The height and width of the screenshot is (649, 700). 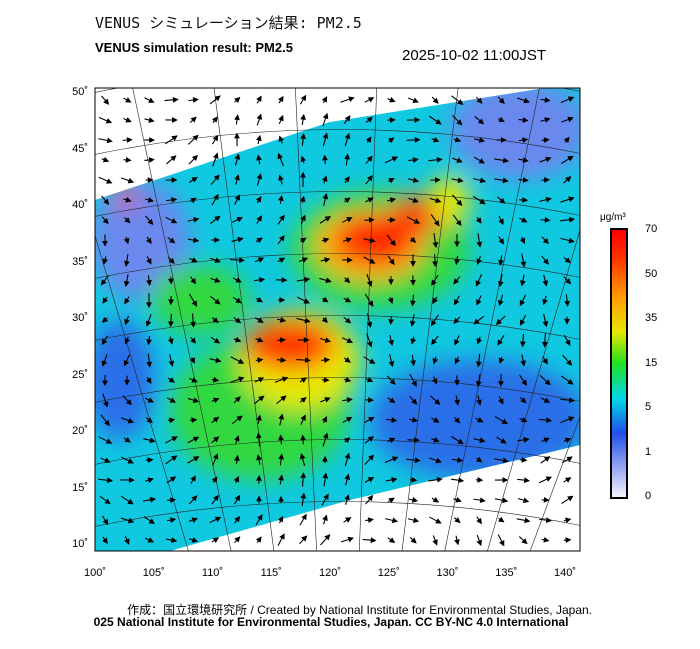 What do you see at coordinates (613, 217) in the screenshot?
I see `colorbar-unit: μg/m³` at bounding box center [613, 217].